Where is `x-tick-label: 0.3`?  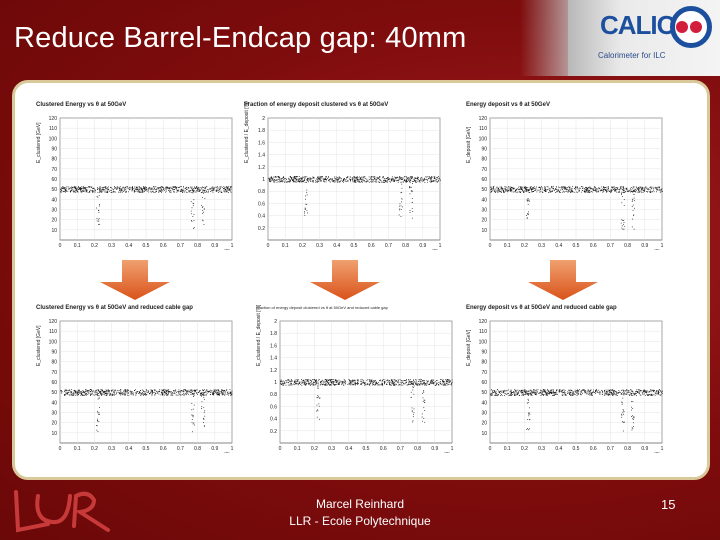
x-tick-label: 0.3 is located at coordinates (319, 246).